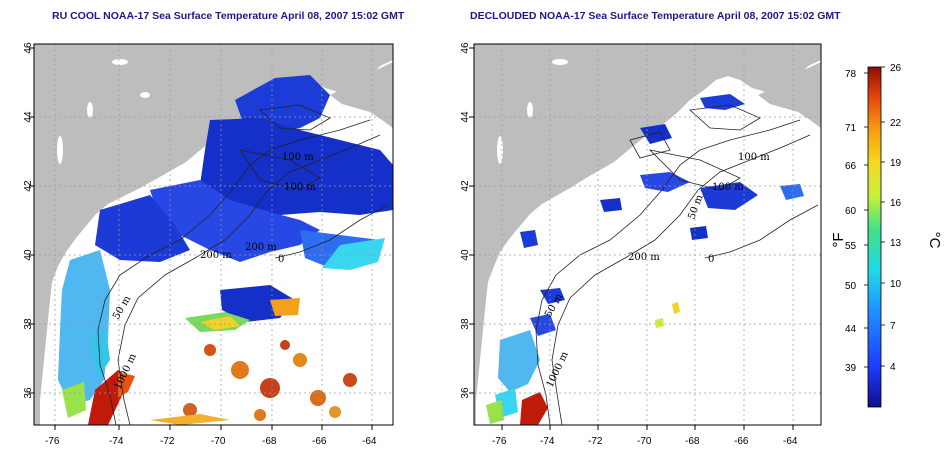 The width and height of the screenshot is (950, 475). I want to click on fahrenheit-unit-label: °F, so click(838, 239).